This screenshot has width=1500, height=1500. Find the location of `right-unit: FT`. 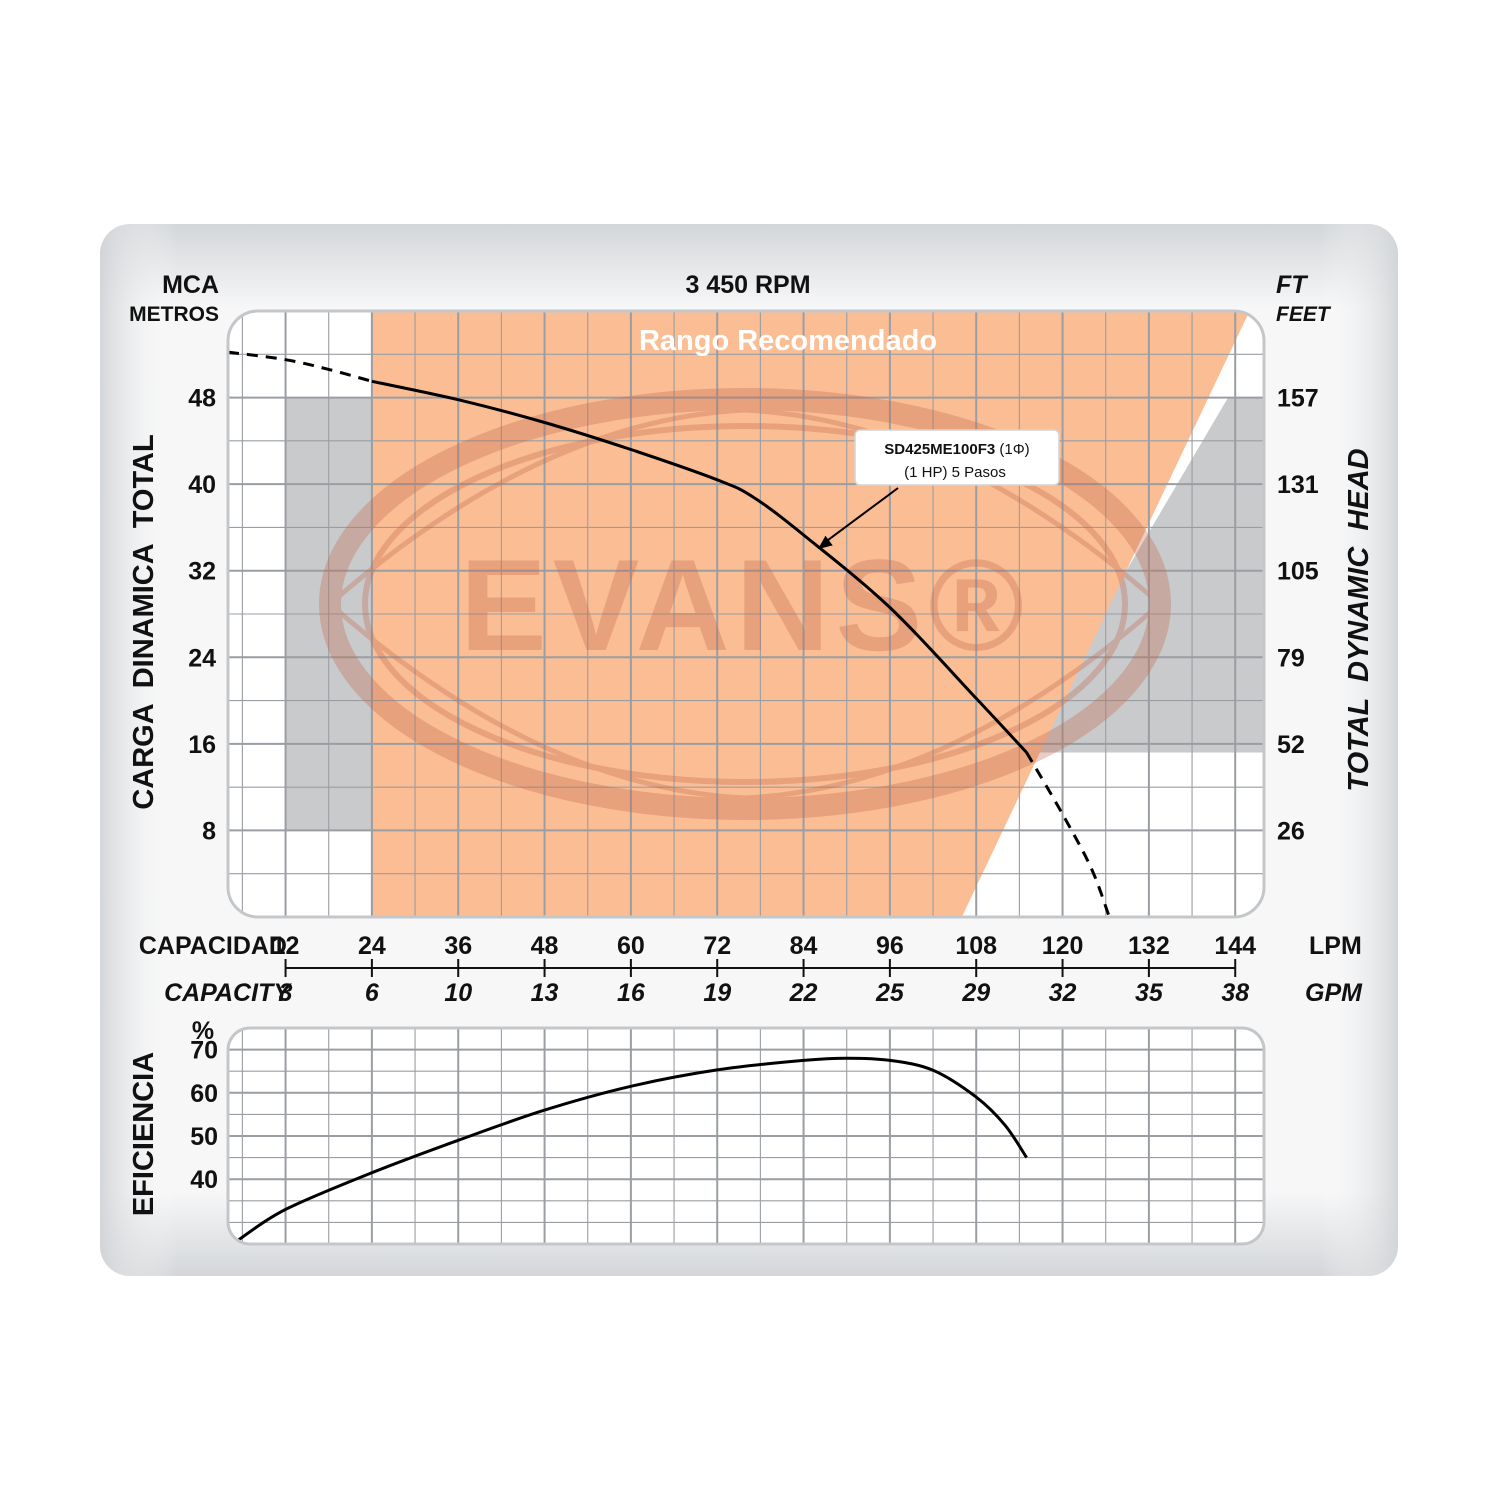

right-unit: FT is located at coordinates (1292, 285).